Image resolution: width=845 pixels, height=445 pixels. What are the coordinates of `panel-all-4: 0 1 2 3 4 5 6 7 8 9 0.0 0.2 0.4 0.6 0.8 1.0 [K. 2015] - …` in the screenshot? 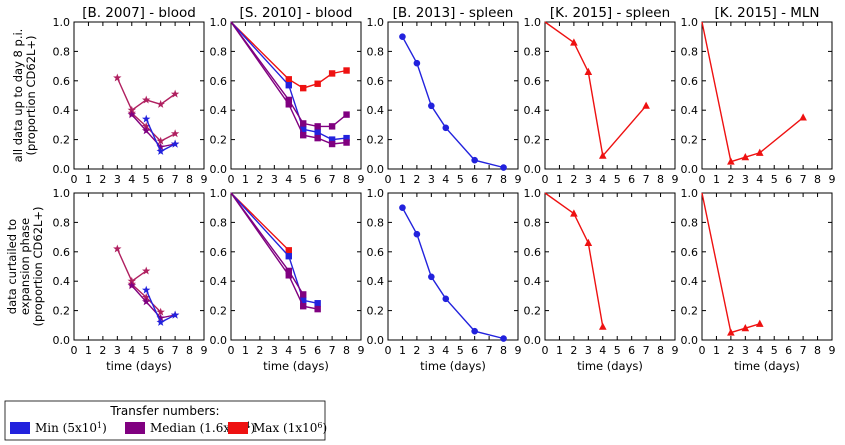 It's located at (758, 95).